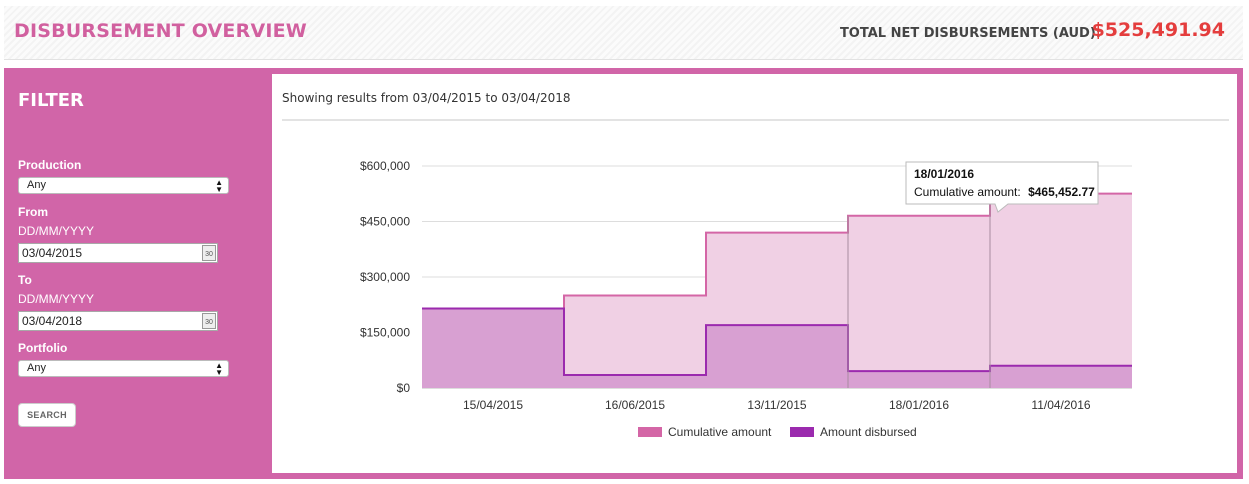 The height and width of the screenshot is (484, 1249). Describe the element at coordinates (919, 405) in the screenshot. I see `x-tick-label: 18/01/2016` at that location.